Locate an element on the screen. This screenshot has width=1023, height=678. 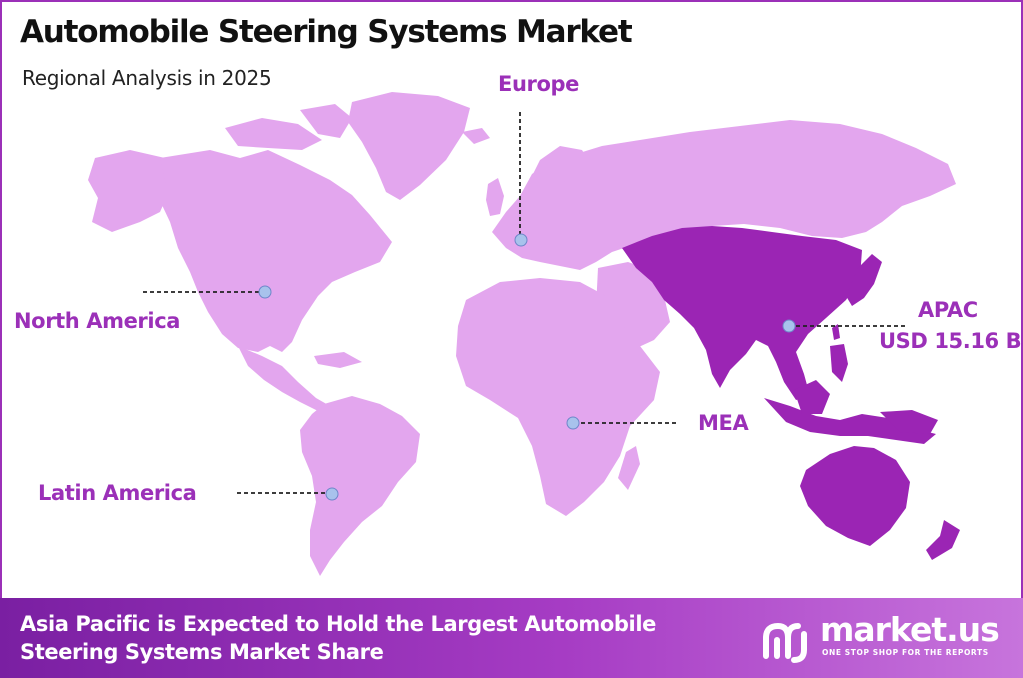
madagascar-landmass is located at coordinates (629, 468).